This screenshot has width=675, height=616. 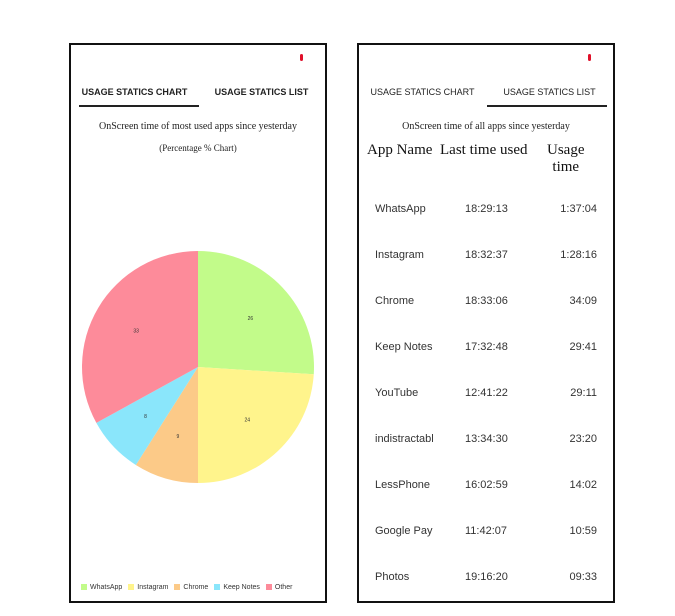 I want to click on legend-label: WhatsApp, so click(x=106, y=587).